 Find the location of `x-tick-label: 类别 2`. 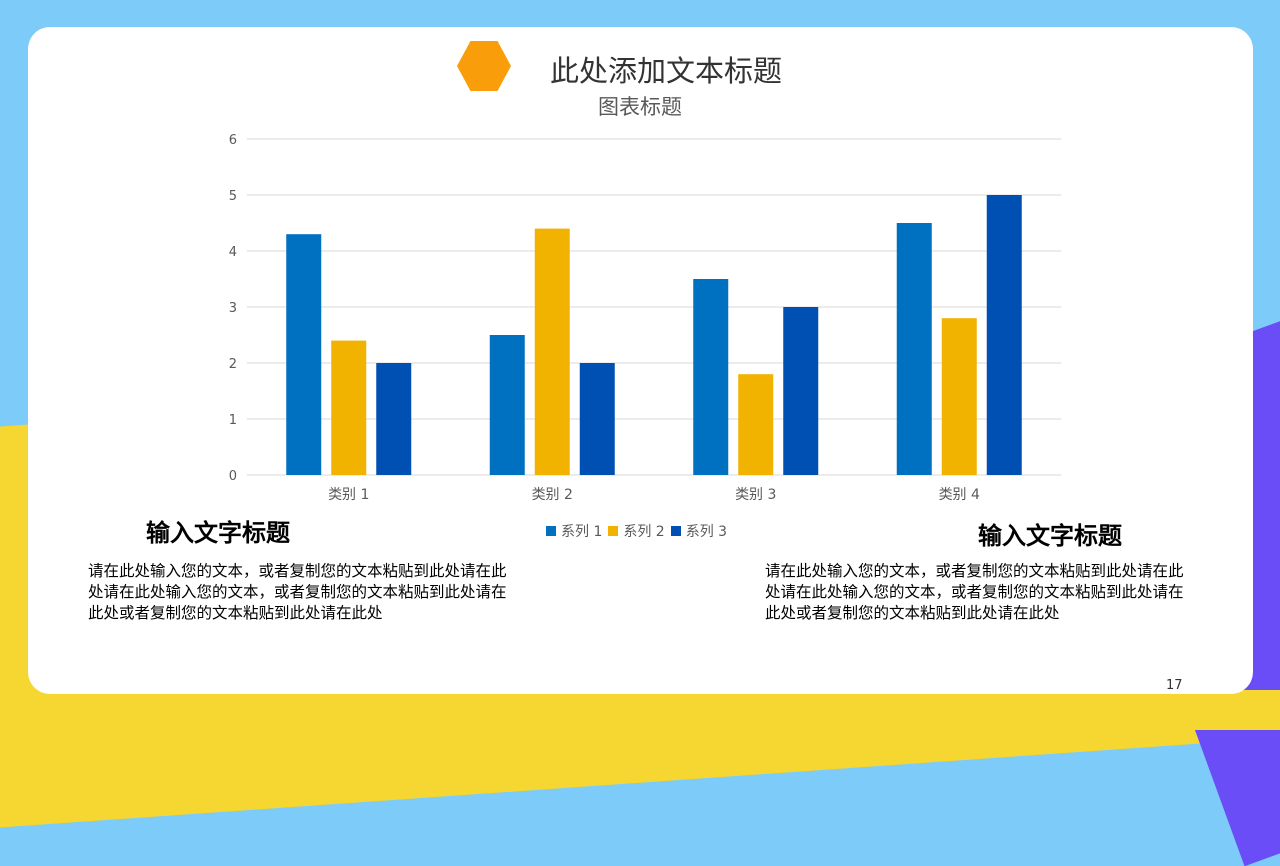

x-tick-label: 类别 2 is located at coordinates (552, 495).